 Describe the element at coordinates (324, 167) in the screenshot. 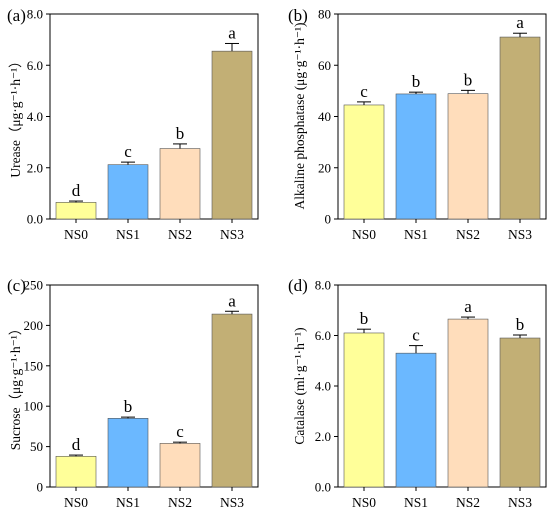

I see `y-tick-label: 20` at that location.